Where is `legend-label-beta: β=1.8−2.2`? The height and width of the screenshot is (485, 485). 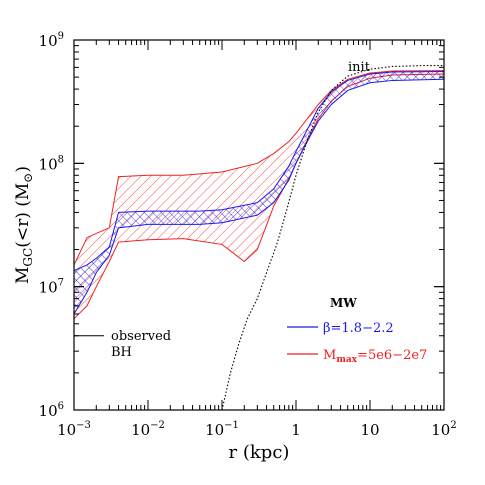
legend-label-beta: β=1.8−2.2 is located at coordinates (358, 328).